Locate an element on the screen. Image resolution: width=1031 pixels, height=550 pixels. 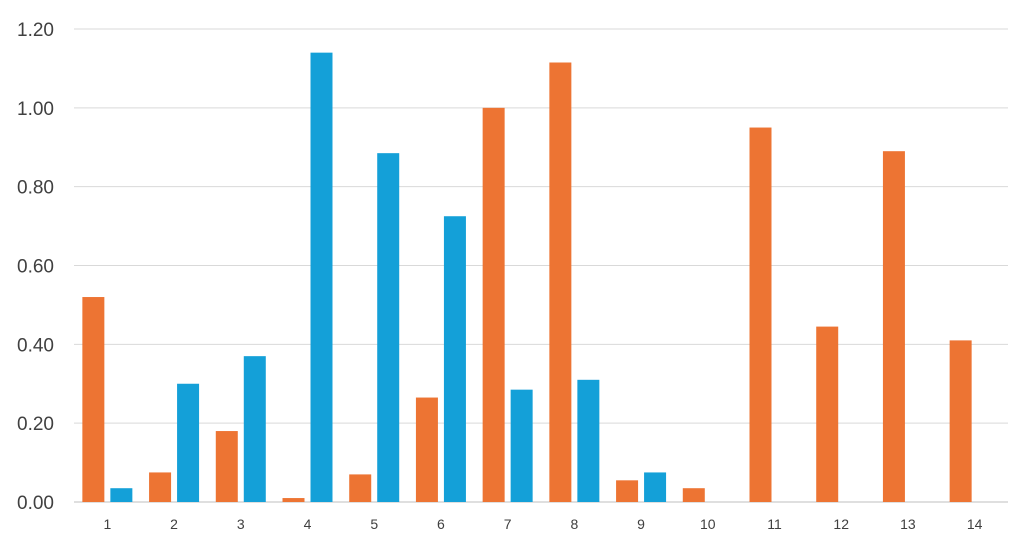
y-tick-label: 0.60 is located at coordinates (35, 267).